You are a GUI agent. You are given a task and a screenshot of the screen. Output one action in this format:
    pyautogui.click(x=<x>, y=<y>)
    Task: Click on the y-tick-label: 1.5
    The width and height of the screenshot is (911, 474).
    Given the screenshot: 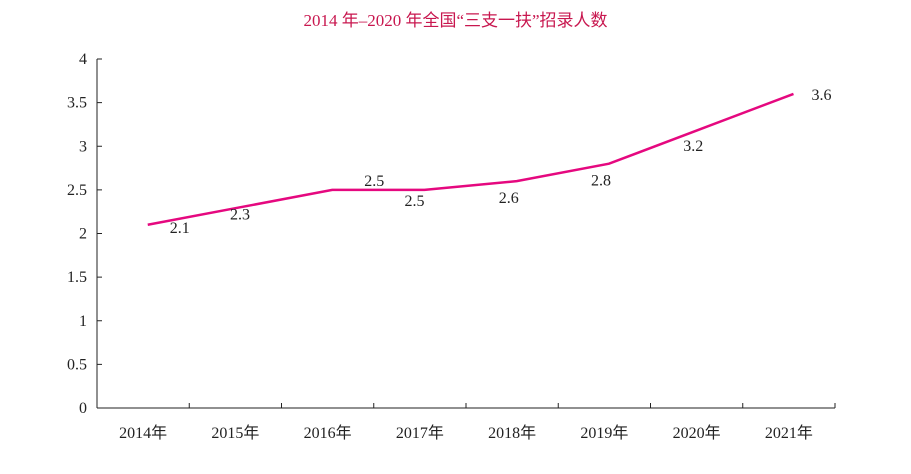 What is the action you would take?
    pyautogui.click(x=77, y=277)
    